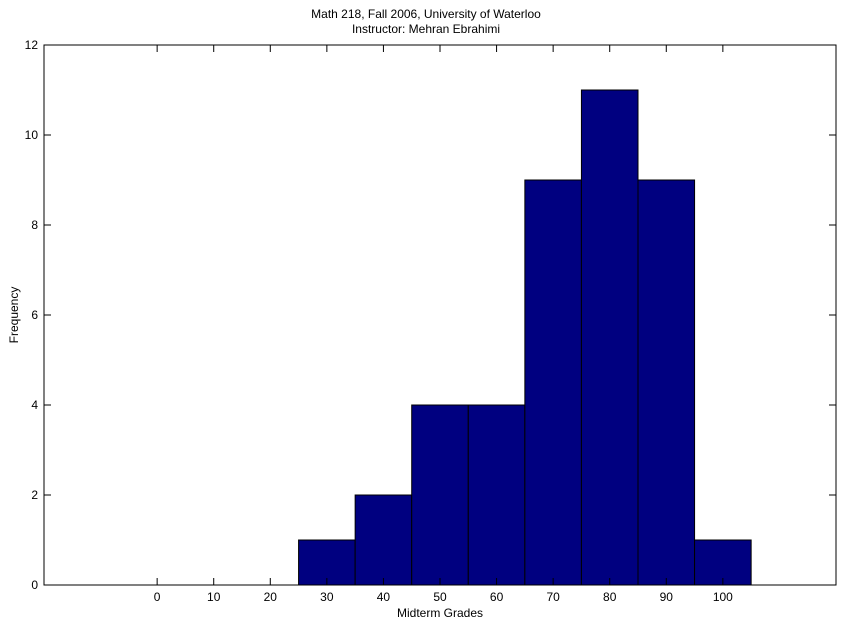 This screenshot has height=630, width=852. What do you see at coordinates (34, 495) in the screenshot?
I see `y-tick-label-2: 2` at bounding box center [34, 495].